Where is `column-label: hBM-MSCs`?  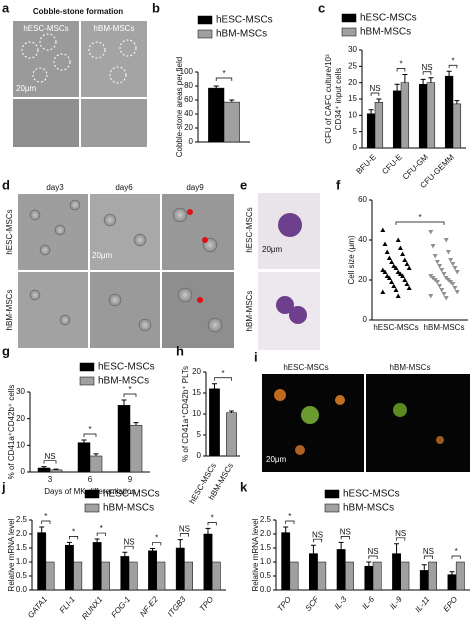 column-label: hBM-MSCs is located at coordinates (114, 28).